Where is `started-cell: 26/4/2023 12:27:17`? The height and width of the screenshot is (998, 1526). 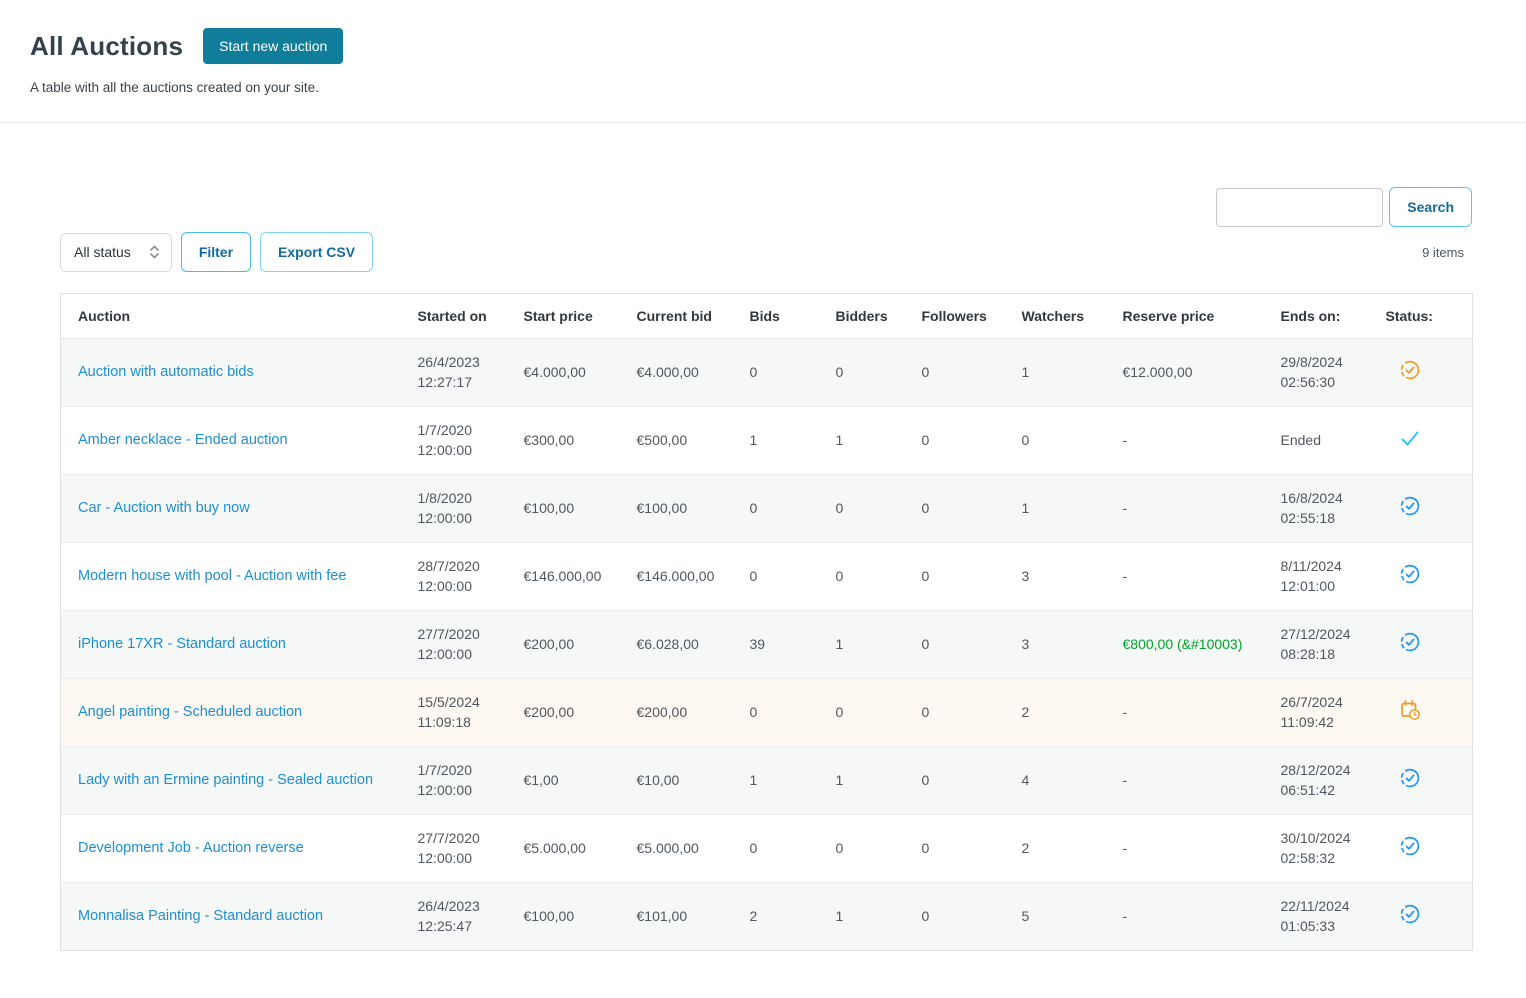
started-cell: 26/4/2023 12:27:17 is located at coordinates (448, 371).